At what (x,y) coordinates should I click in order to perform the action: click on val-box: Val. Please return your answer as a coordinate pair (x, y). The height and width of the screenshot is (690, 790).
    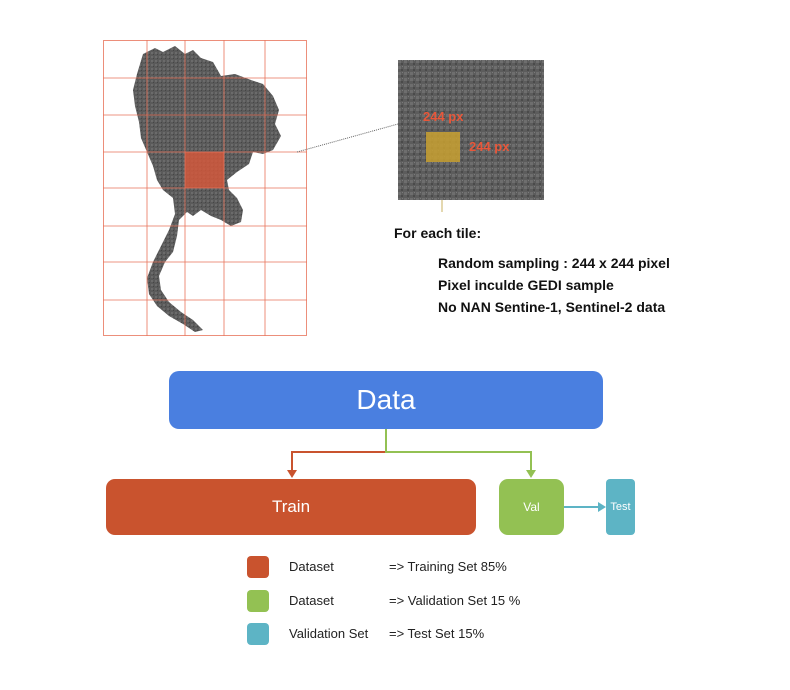
    Looking at the image, I should click on (531, 507).